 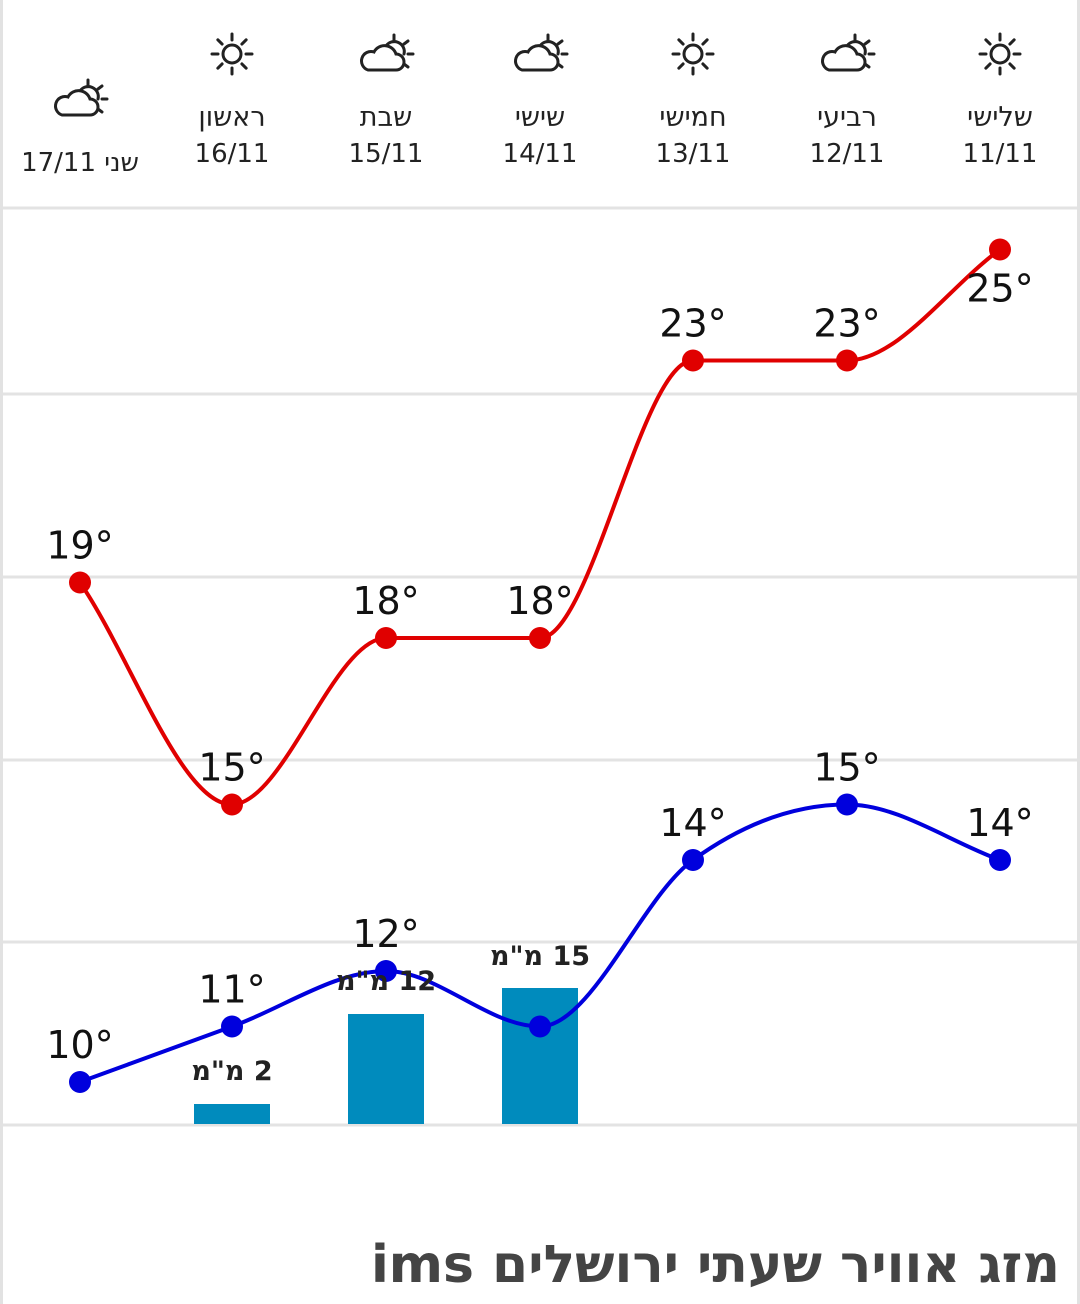 What do you see at coordinates (80, 163) in the screenshot?
I see `day-label: 17/11 שני` at bounding box center [80, 163].